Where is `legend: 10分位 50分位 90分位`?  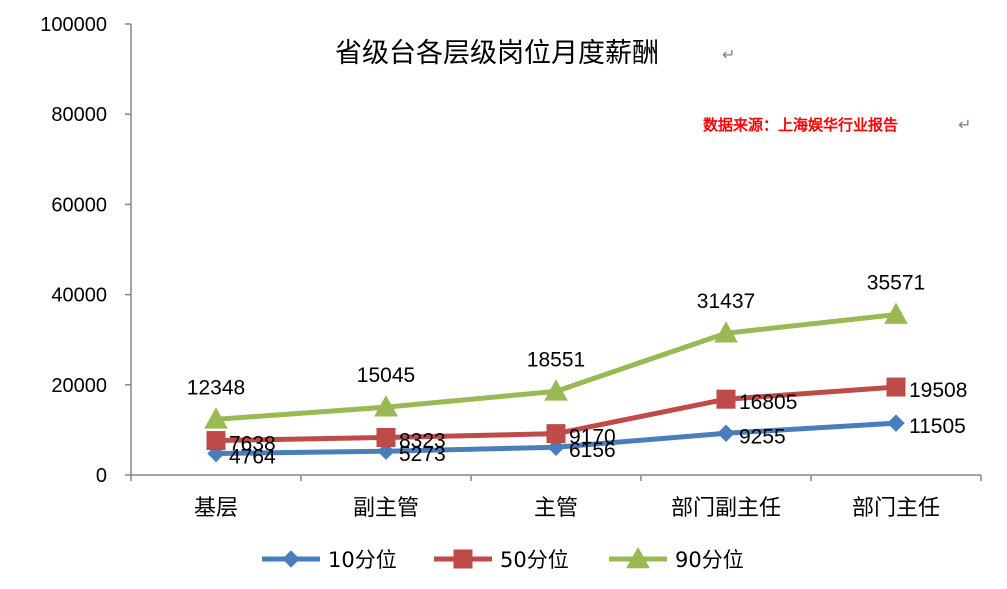
legend: 10分位 50分位 90分位 is located at coordinates (503, 559).